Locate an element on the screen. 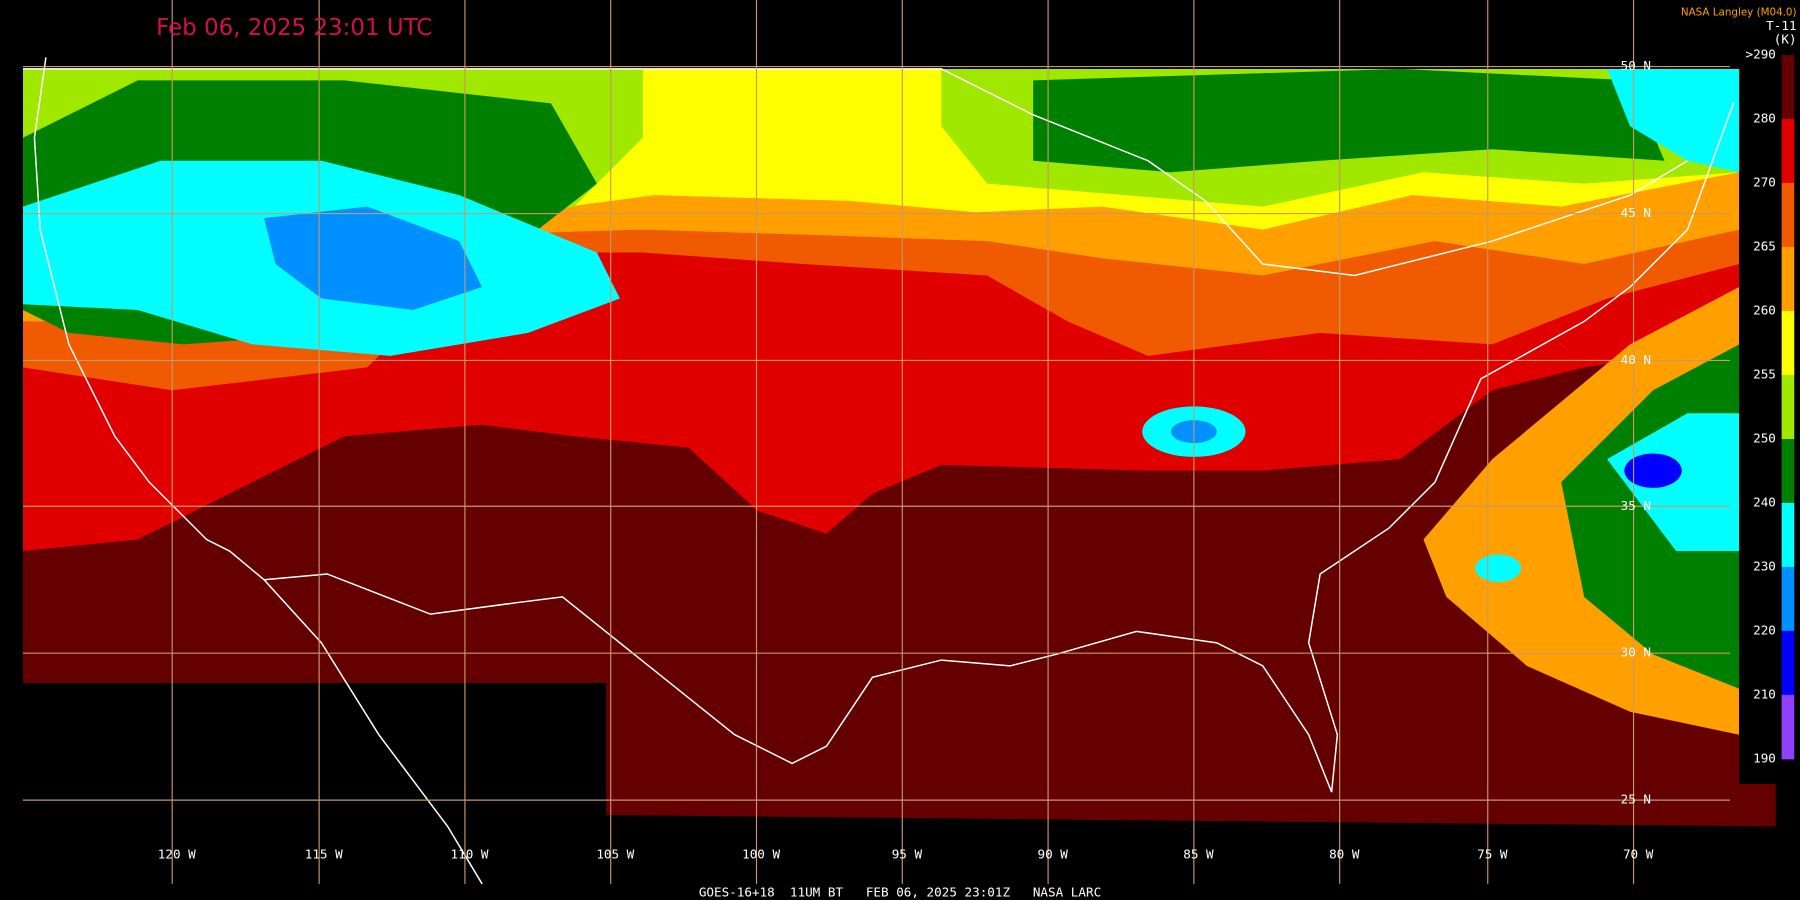  latitude-label: 40 N is located at coordinates (1636, 359).